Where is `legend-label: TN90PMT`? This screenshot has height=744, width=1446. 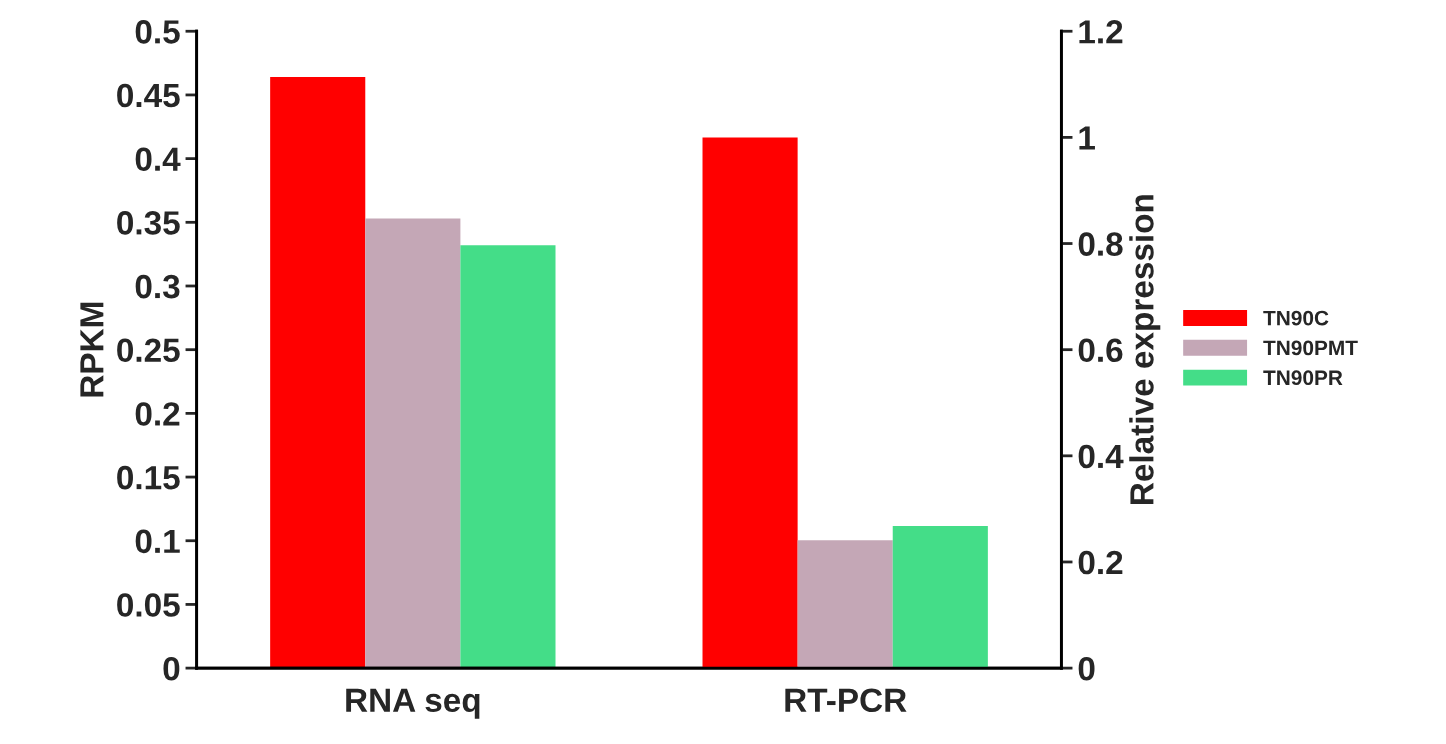 legend-label: TN90PMT is located at coordinates (1310, 348).